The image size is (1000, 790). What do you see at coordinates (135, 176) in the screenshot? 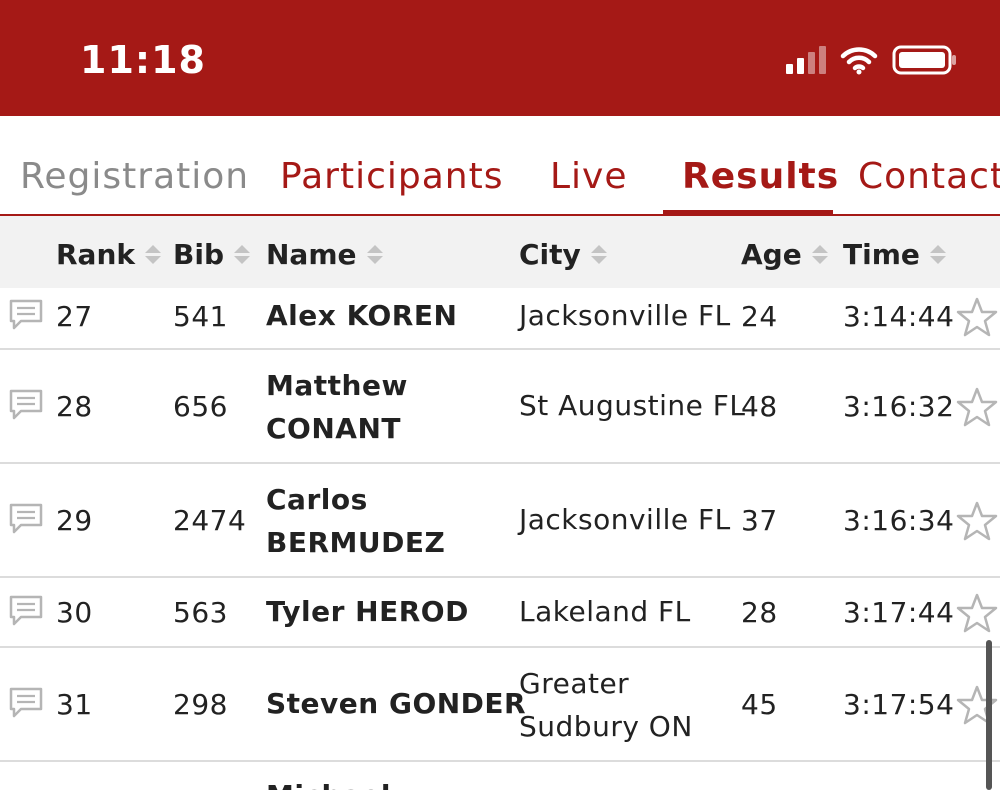
I see `tab-registration: Registration` at bounding box center [135, 176].